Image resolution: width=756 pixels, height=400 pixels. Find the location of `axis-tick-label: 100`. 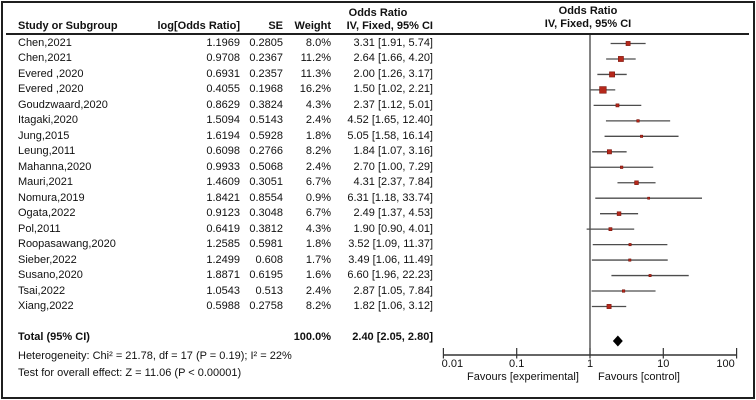

axis-tick-label: 100 is located at coordinates (725, 364).